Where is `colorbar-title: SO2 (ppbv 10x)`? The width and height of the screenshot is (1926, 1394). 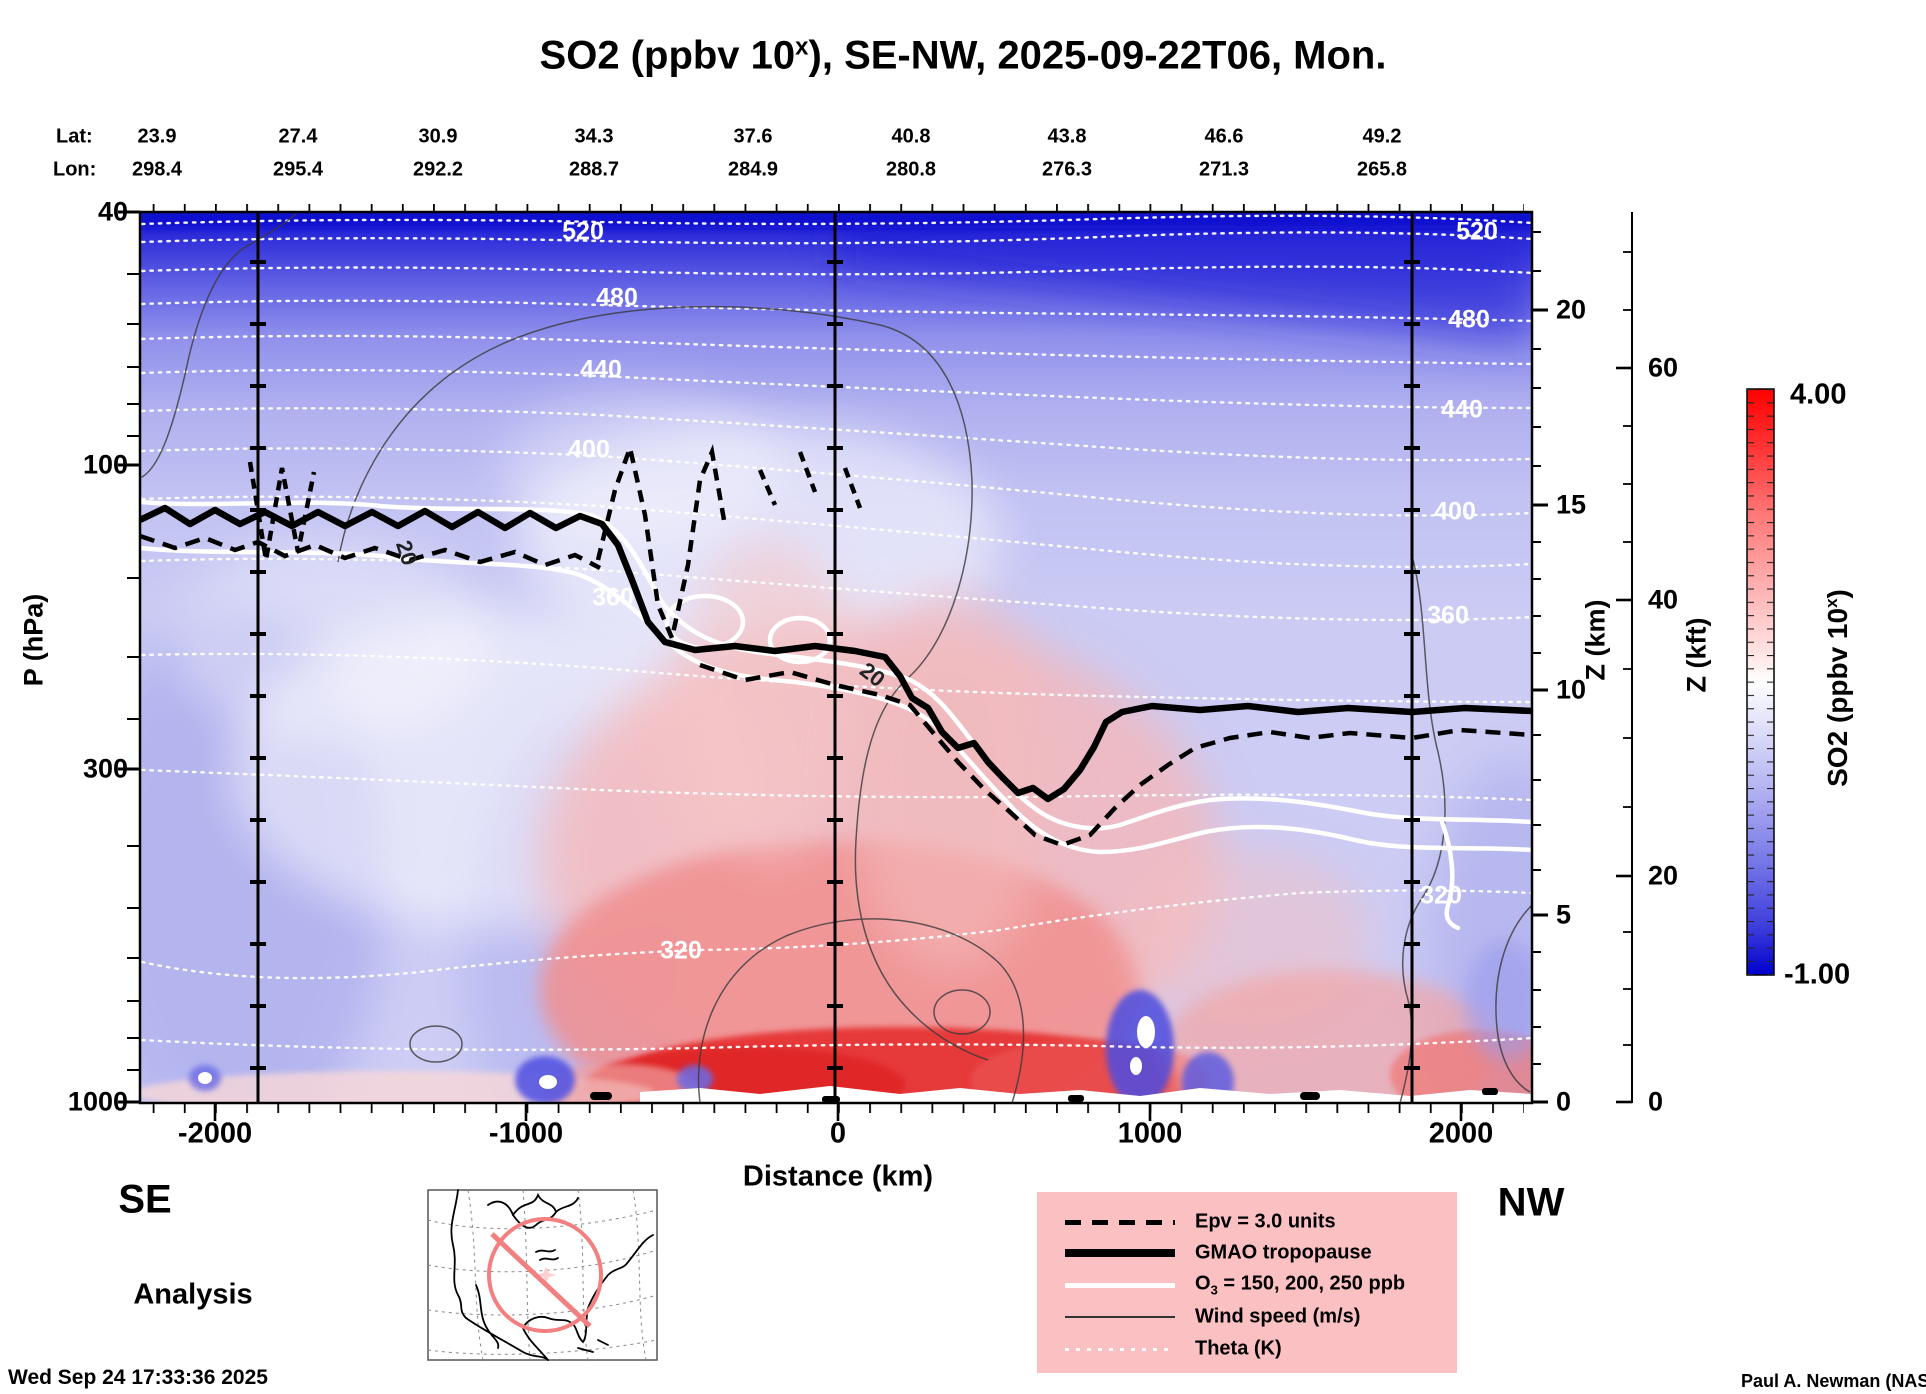 colorbar-title: SO2 (ppbv 10x) is located at coordinates (1837, 688).